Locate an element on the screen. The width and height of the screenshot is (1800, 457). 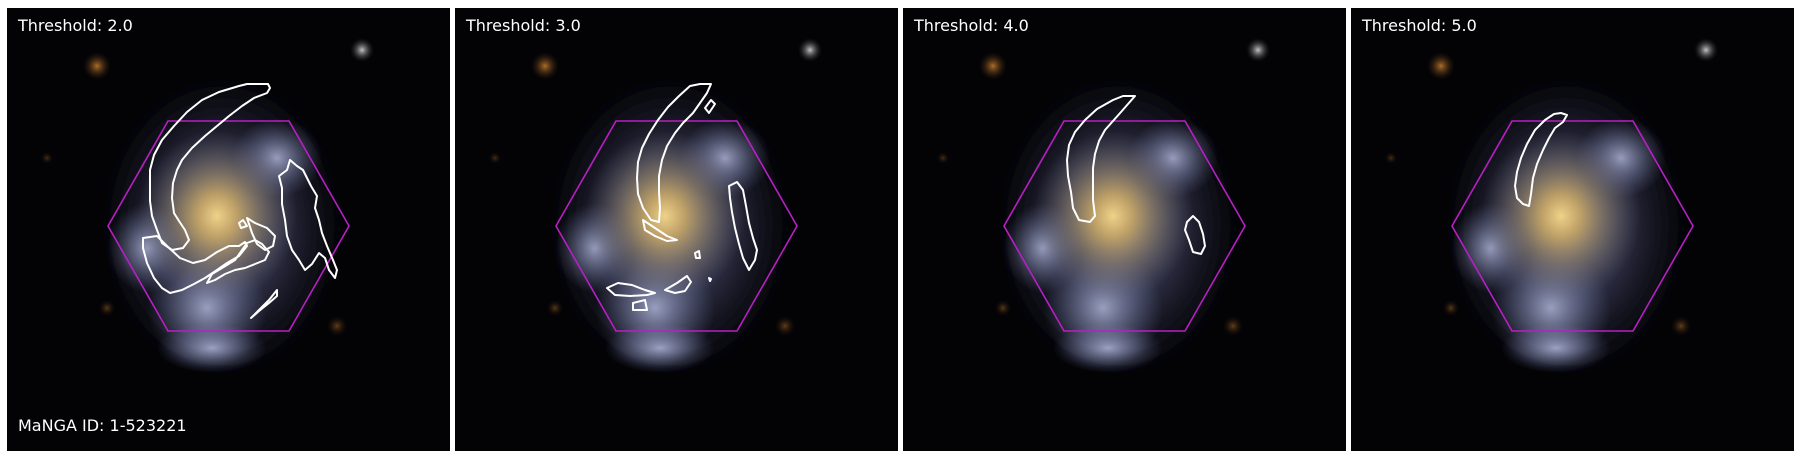
threshold-label: Threshold: 4.0 is located at coordinates (971, 25).